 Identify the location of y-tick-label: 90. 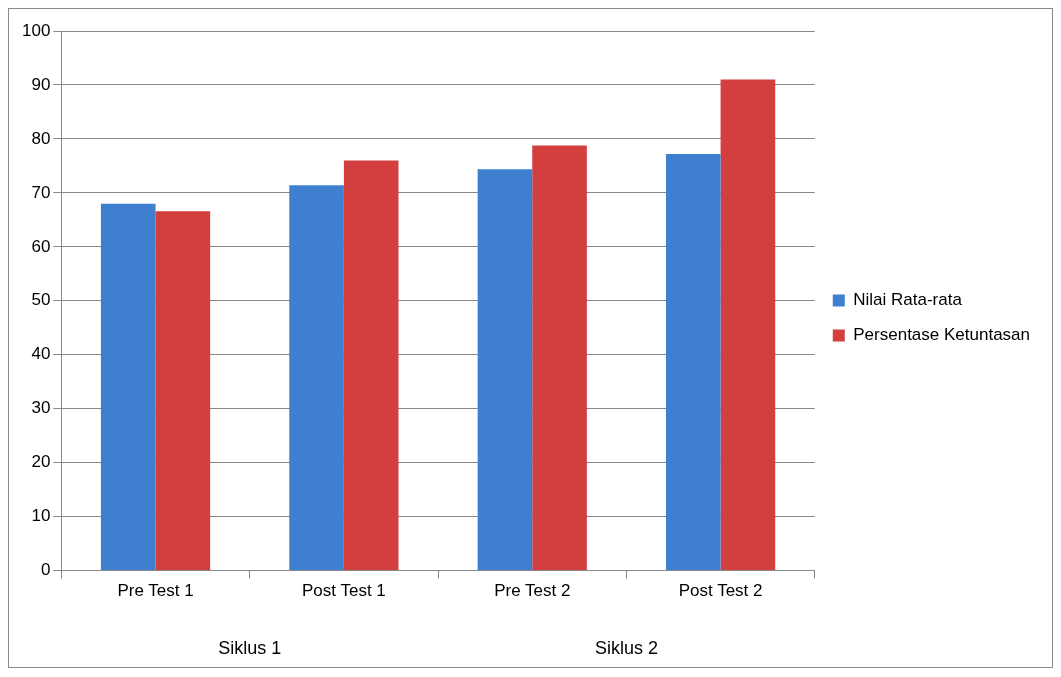
(41, 84).